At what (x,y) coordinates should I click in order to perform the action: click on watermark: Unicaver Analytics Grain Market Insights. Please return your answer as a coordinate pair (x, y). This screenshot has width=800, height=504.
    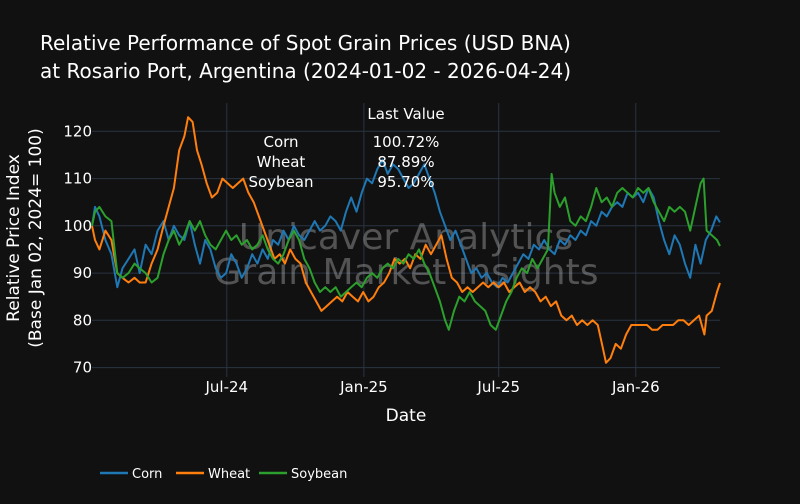
    Looking at the image, I should click on (406, 255).